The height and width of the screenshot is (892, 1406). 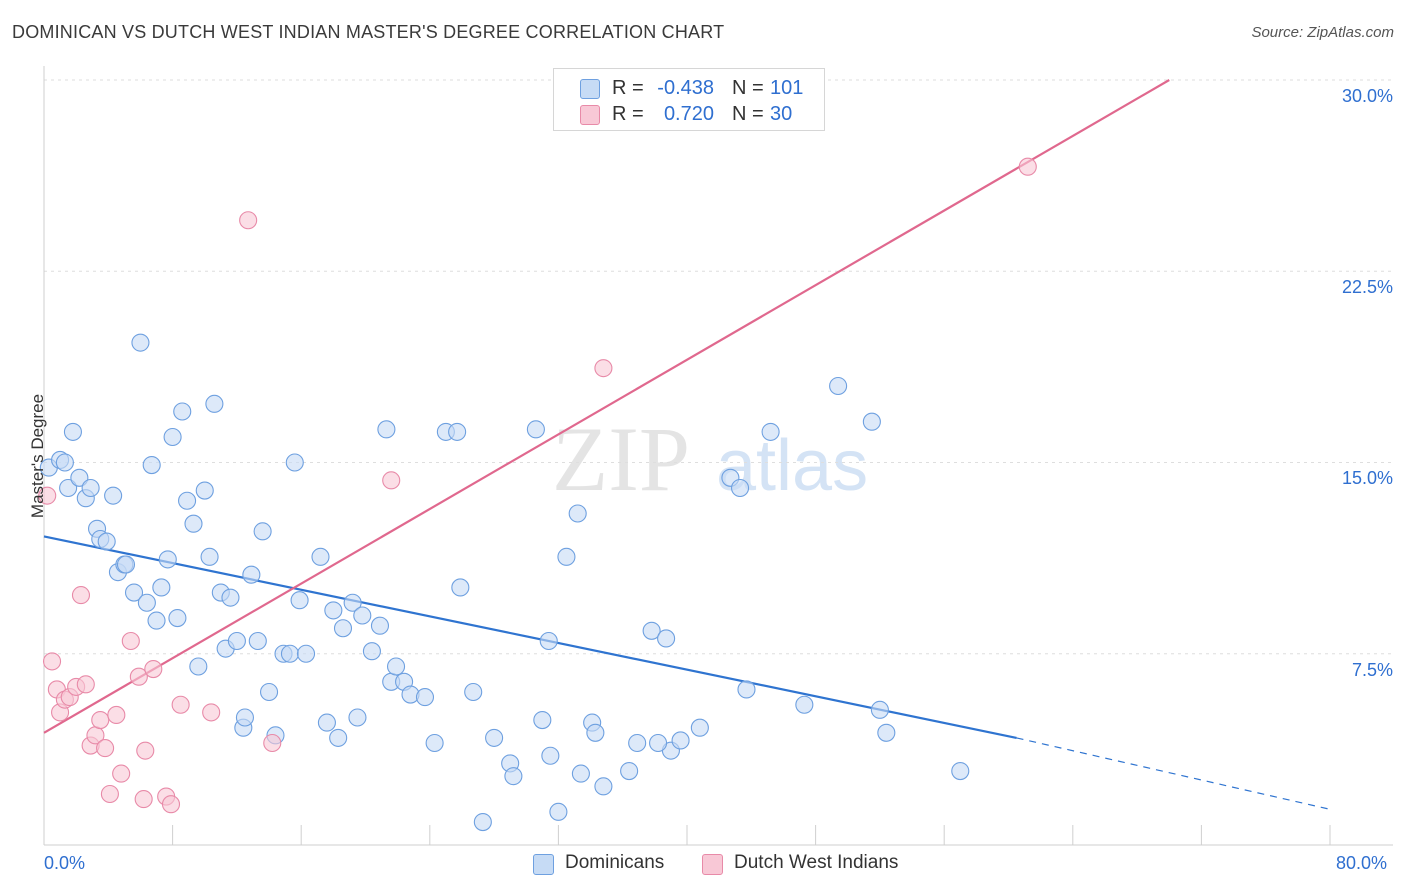 I want to click on trend-extension-dominicans, so click(x=1173, y=773).